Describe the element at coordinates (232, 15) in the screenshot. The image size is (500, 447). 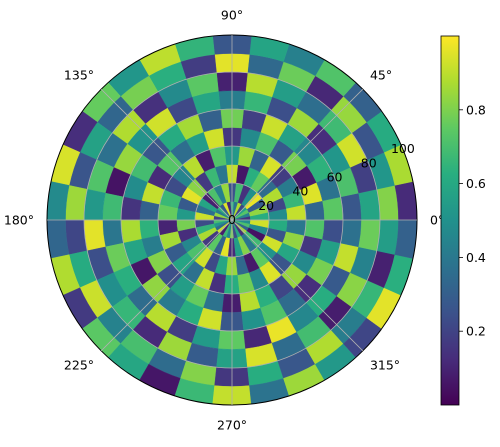
I see `angular-tick-label: 90°` at that location.